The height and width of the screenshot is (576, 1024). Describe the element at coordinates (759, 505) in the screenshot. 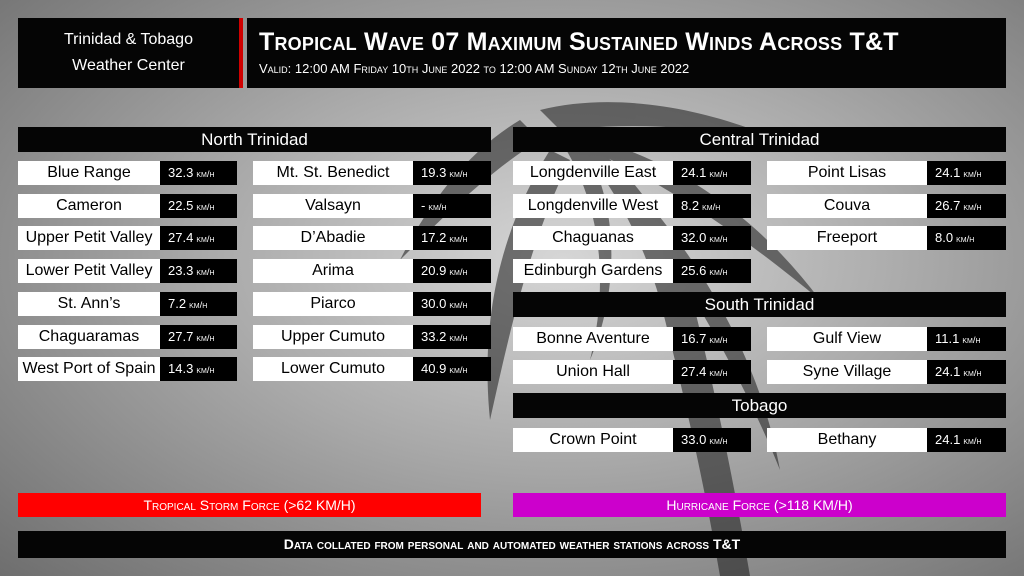

I see `legend-hurricane: Hurricane Force (>118 KM/H)` at that location.